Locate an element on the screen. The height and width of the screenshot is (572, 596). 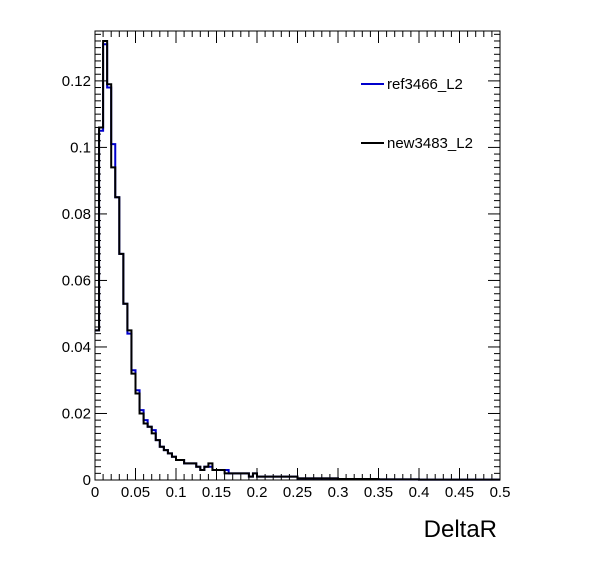
x-tick-label: 0.05 is located at coordinates (135, 492).